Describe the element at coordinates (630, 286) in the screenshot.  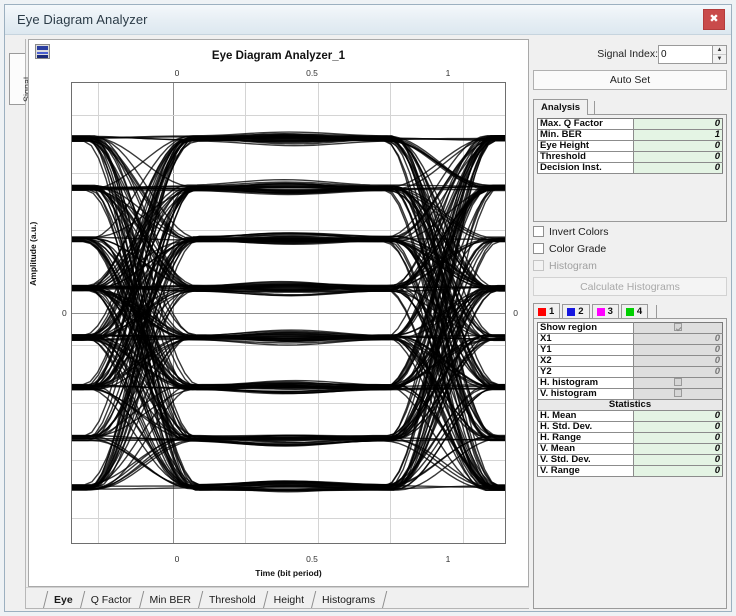
I see `calculate-histograms-button: Calculate Histograms` at that location.